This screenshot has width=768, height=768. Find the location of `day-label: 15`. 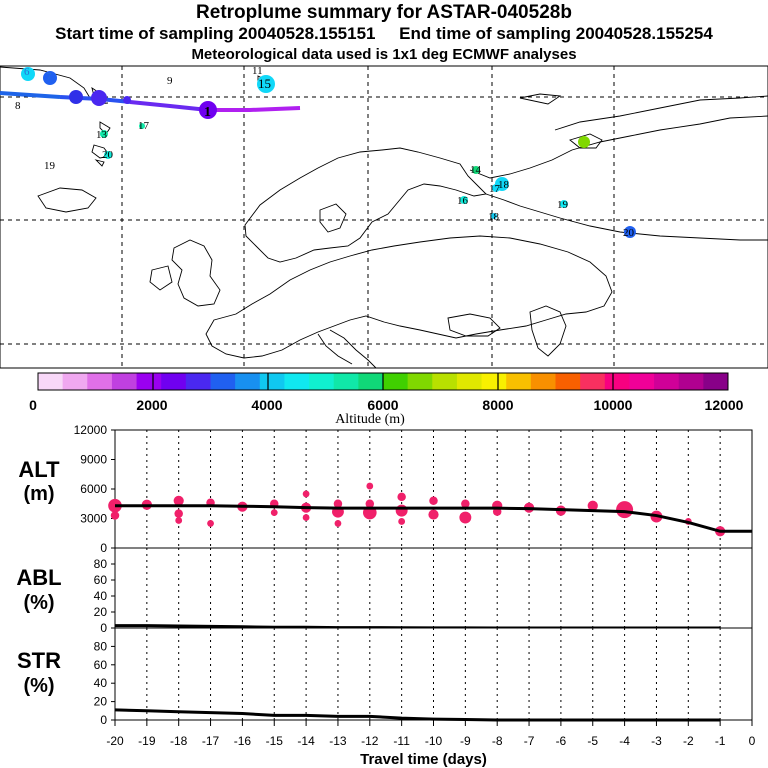

day-label: 15 is located at coordinates (264, 83).